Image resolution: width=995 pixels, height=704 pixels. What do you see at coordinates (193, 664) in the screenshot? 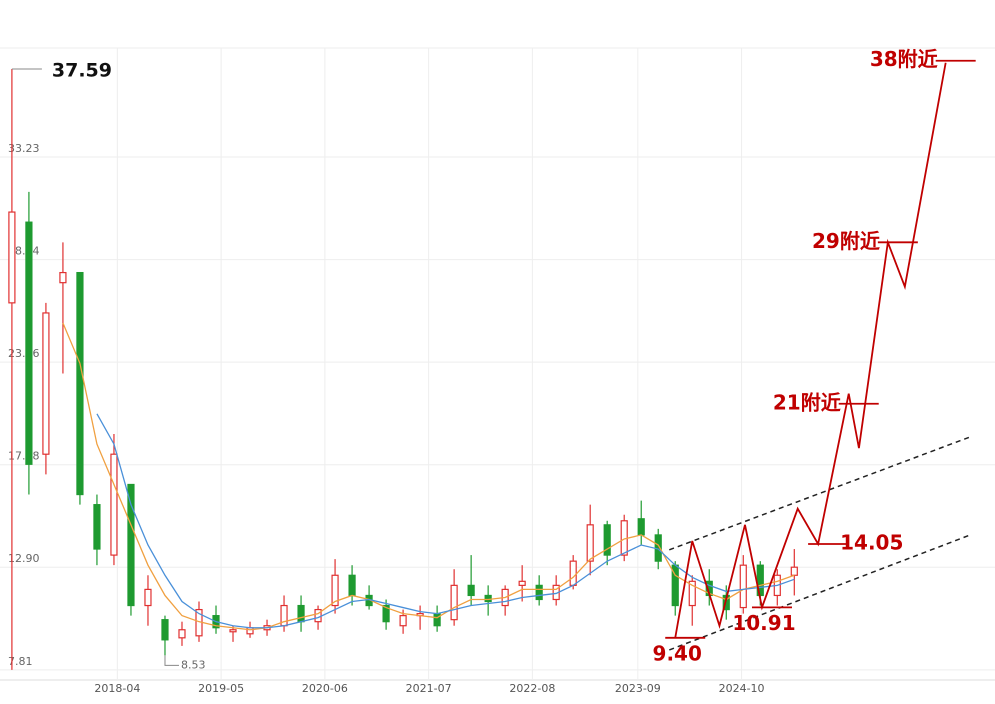
I see `min-label: 8.53` at bounding box center [193, 664].